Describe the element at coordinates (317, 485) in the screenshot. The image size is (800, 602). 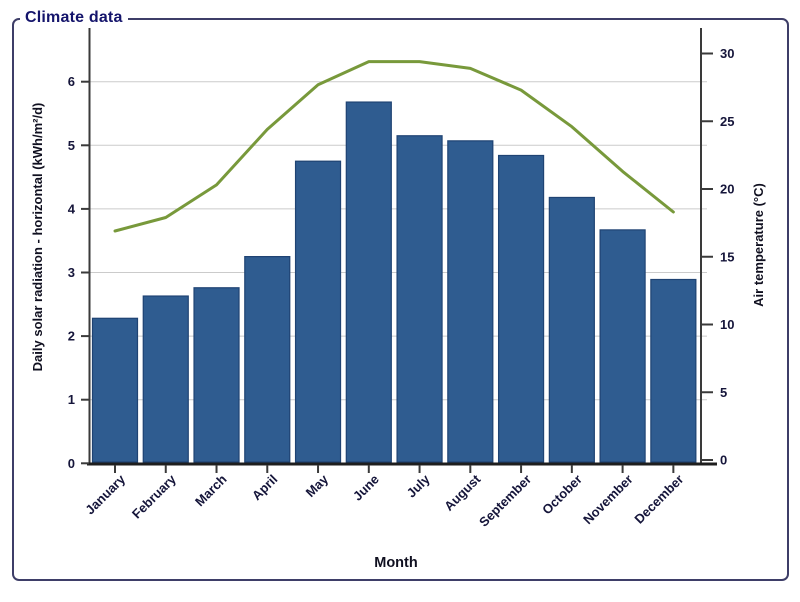
I see `x-axis-tick-label: May` at that location.